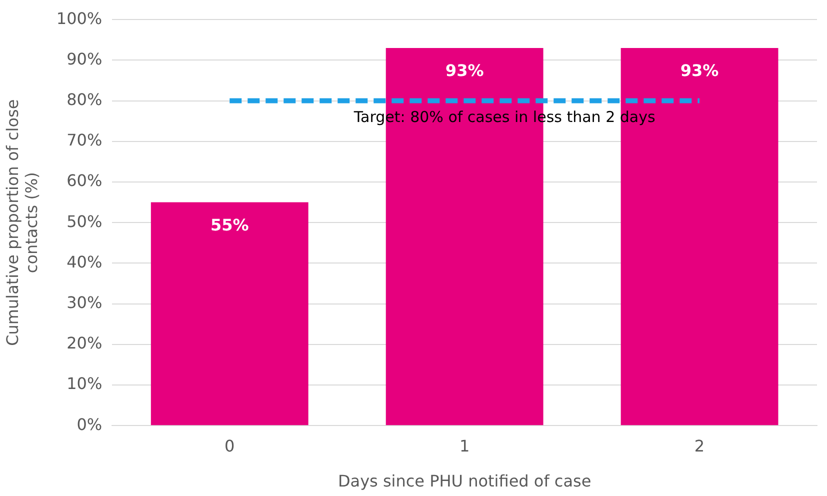 This screenshot has height=496, width=827. I want to click on y-tick-label: 80%, so click(84, 99).